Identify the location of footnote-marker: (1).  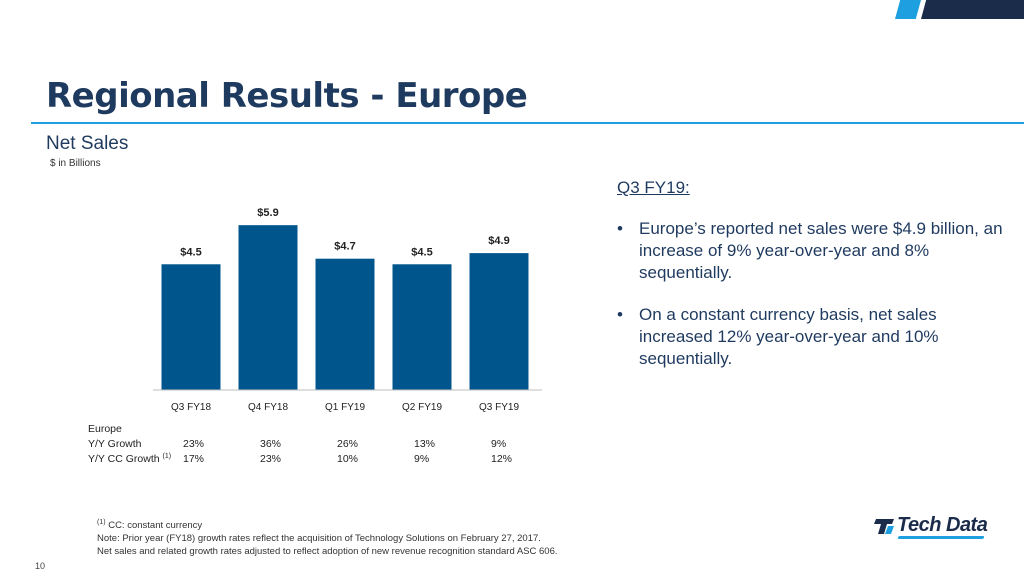
(101, 522).